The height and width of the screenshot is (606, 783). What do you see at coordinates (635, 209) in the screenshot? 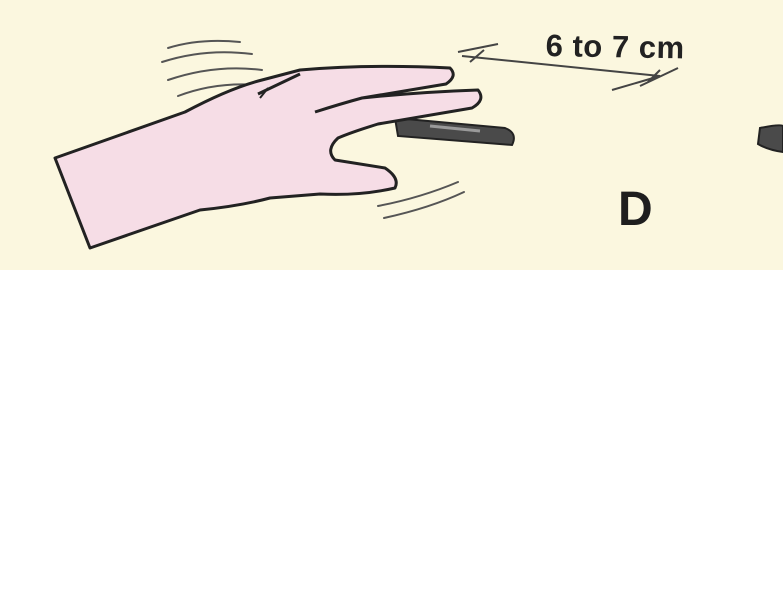
I see `panel-letter: D` at bounding box center [635, 209].